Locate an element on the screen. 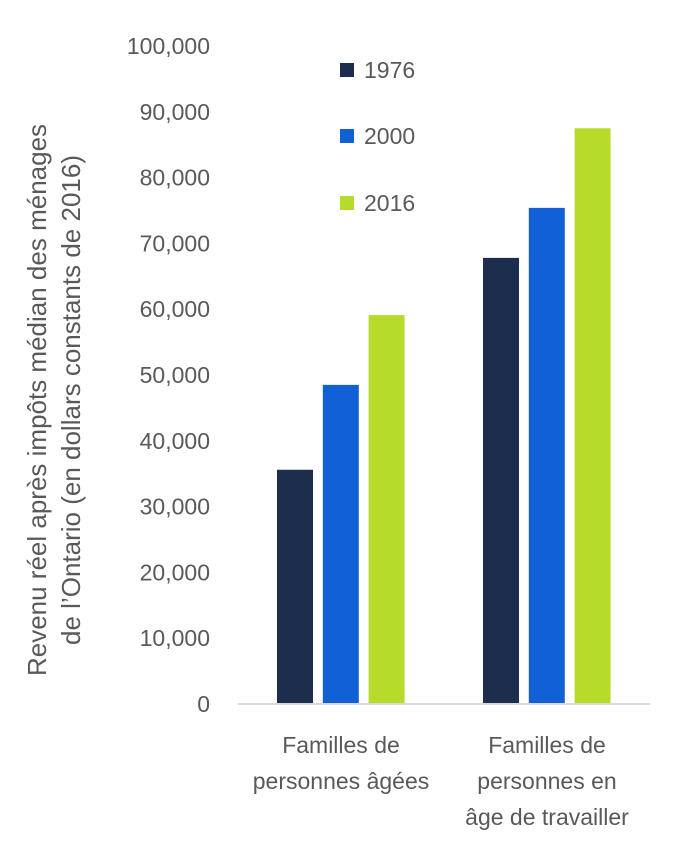 The height and width of the screenshot is (856, 681). legend-label-2000: 2000 is located at coordinates (389, 136).